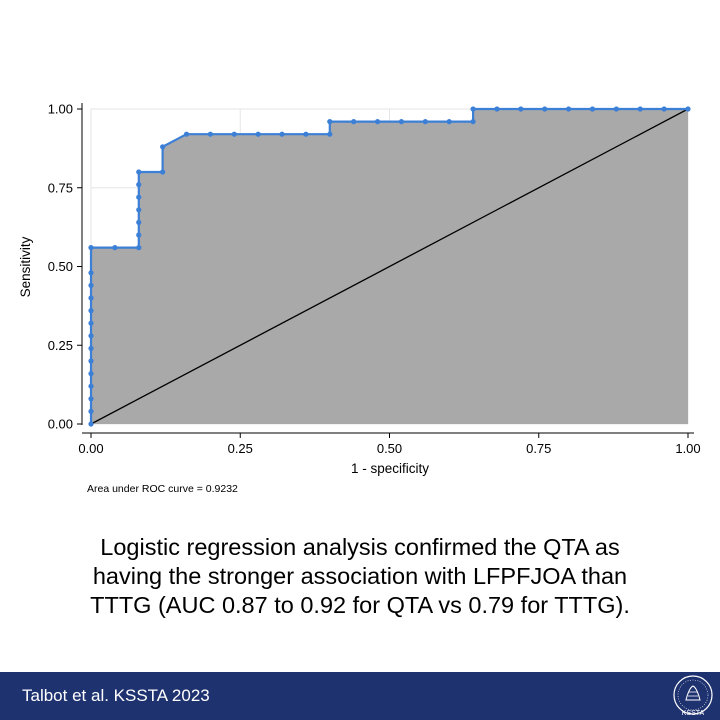 The width and height of the screenshot is (720, 720). I want to click on x-axis-label: 1 - specificity, so click(390, 468).